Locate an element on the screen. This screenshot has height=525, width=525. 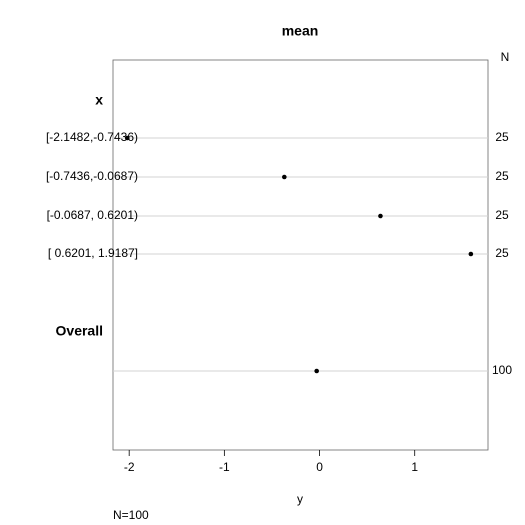
x-tick-label: 0 is located at coordinates (319, 467).